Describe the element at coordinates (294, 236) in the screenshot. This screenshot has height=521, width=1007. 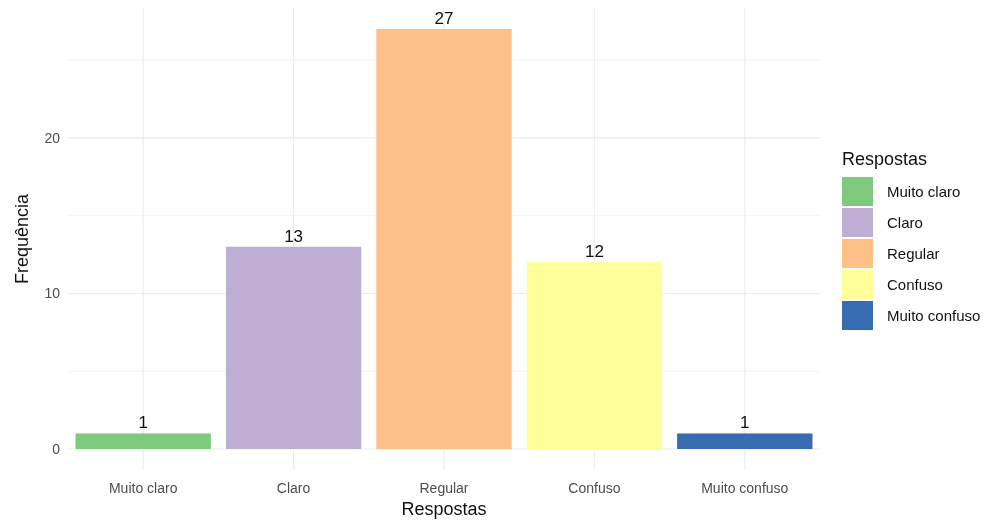
I see `data-label: 13` at that location.